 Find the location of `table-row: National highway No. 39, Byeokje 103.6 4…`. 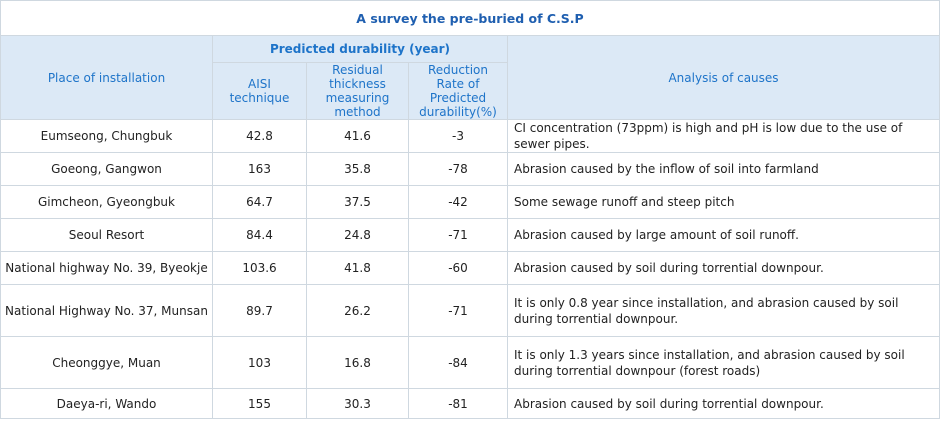

table-row: National highway No. 39, Byeokje 103.6 4… is located at coordinates (470, 268).